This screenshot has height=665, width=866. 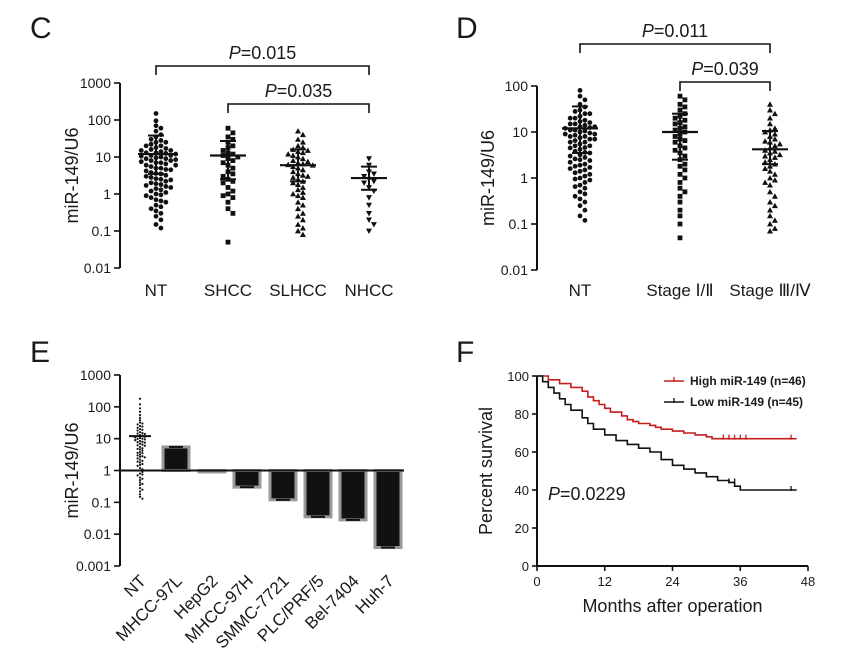 What do you see at coordinates (375, 594) in the screenshot?
I see `panel-e-x-label-7: Huh-7` at bounding box center [375, 594].